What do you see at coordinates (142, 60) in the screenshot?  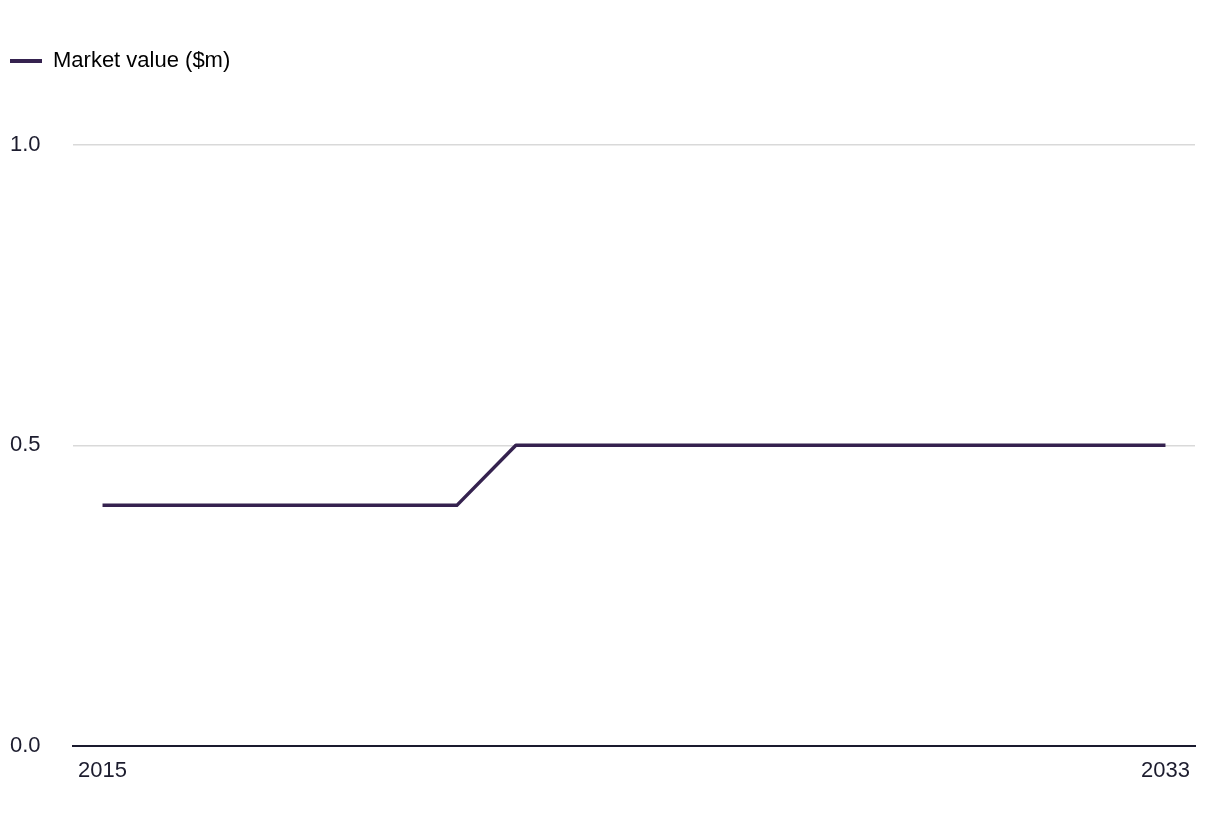 I see `legend-label: Market value ($m)` at bounding box center [142, 60].